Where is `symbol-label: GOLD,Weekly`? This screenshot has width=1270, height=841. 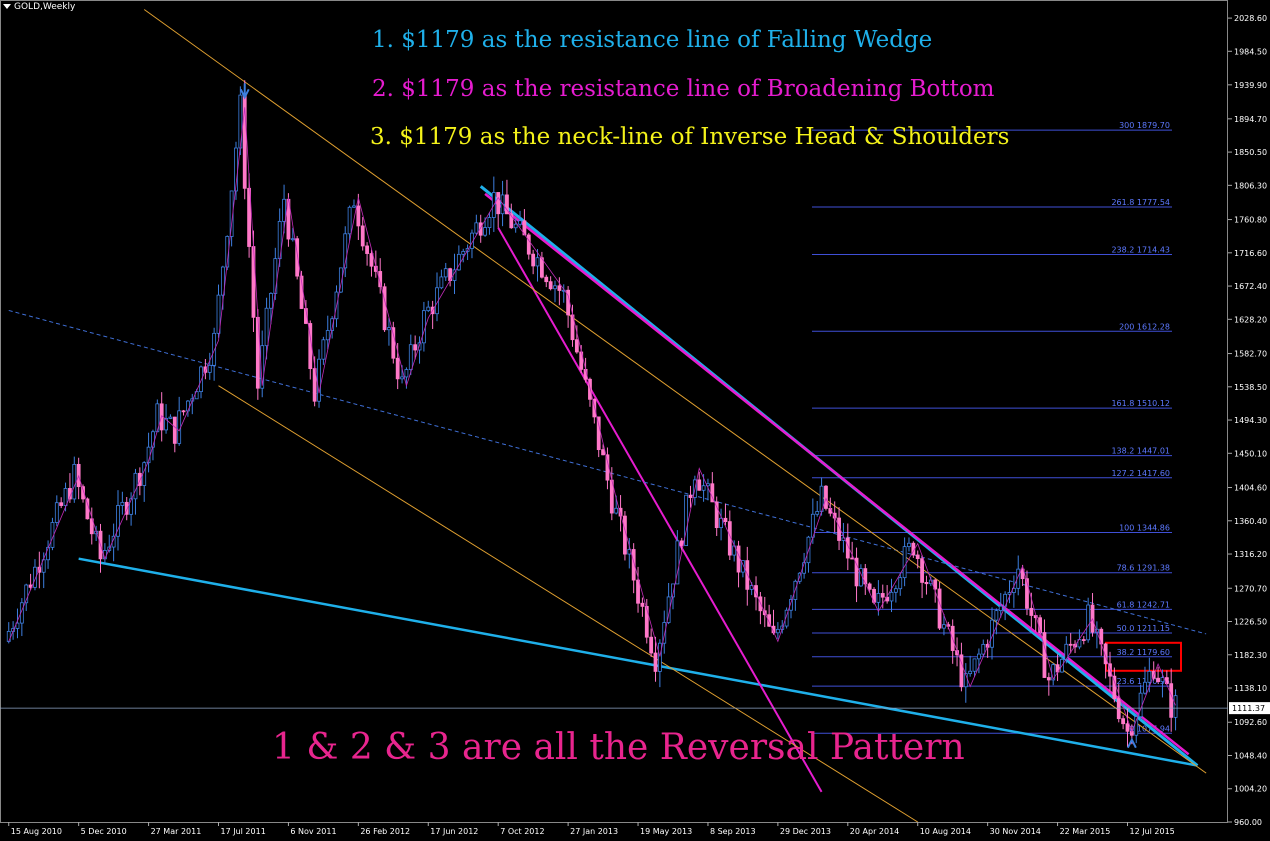
symbol-label: GOLD,Weekly is located at coordinates (39, 7).